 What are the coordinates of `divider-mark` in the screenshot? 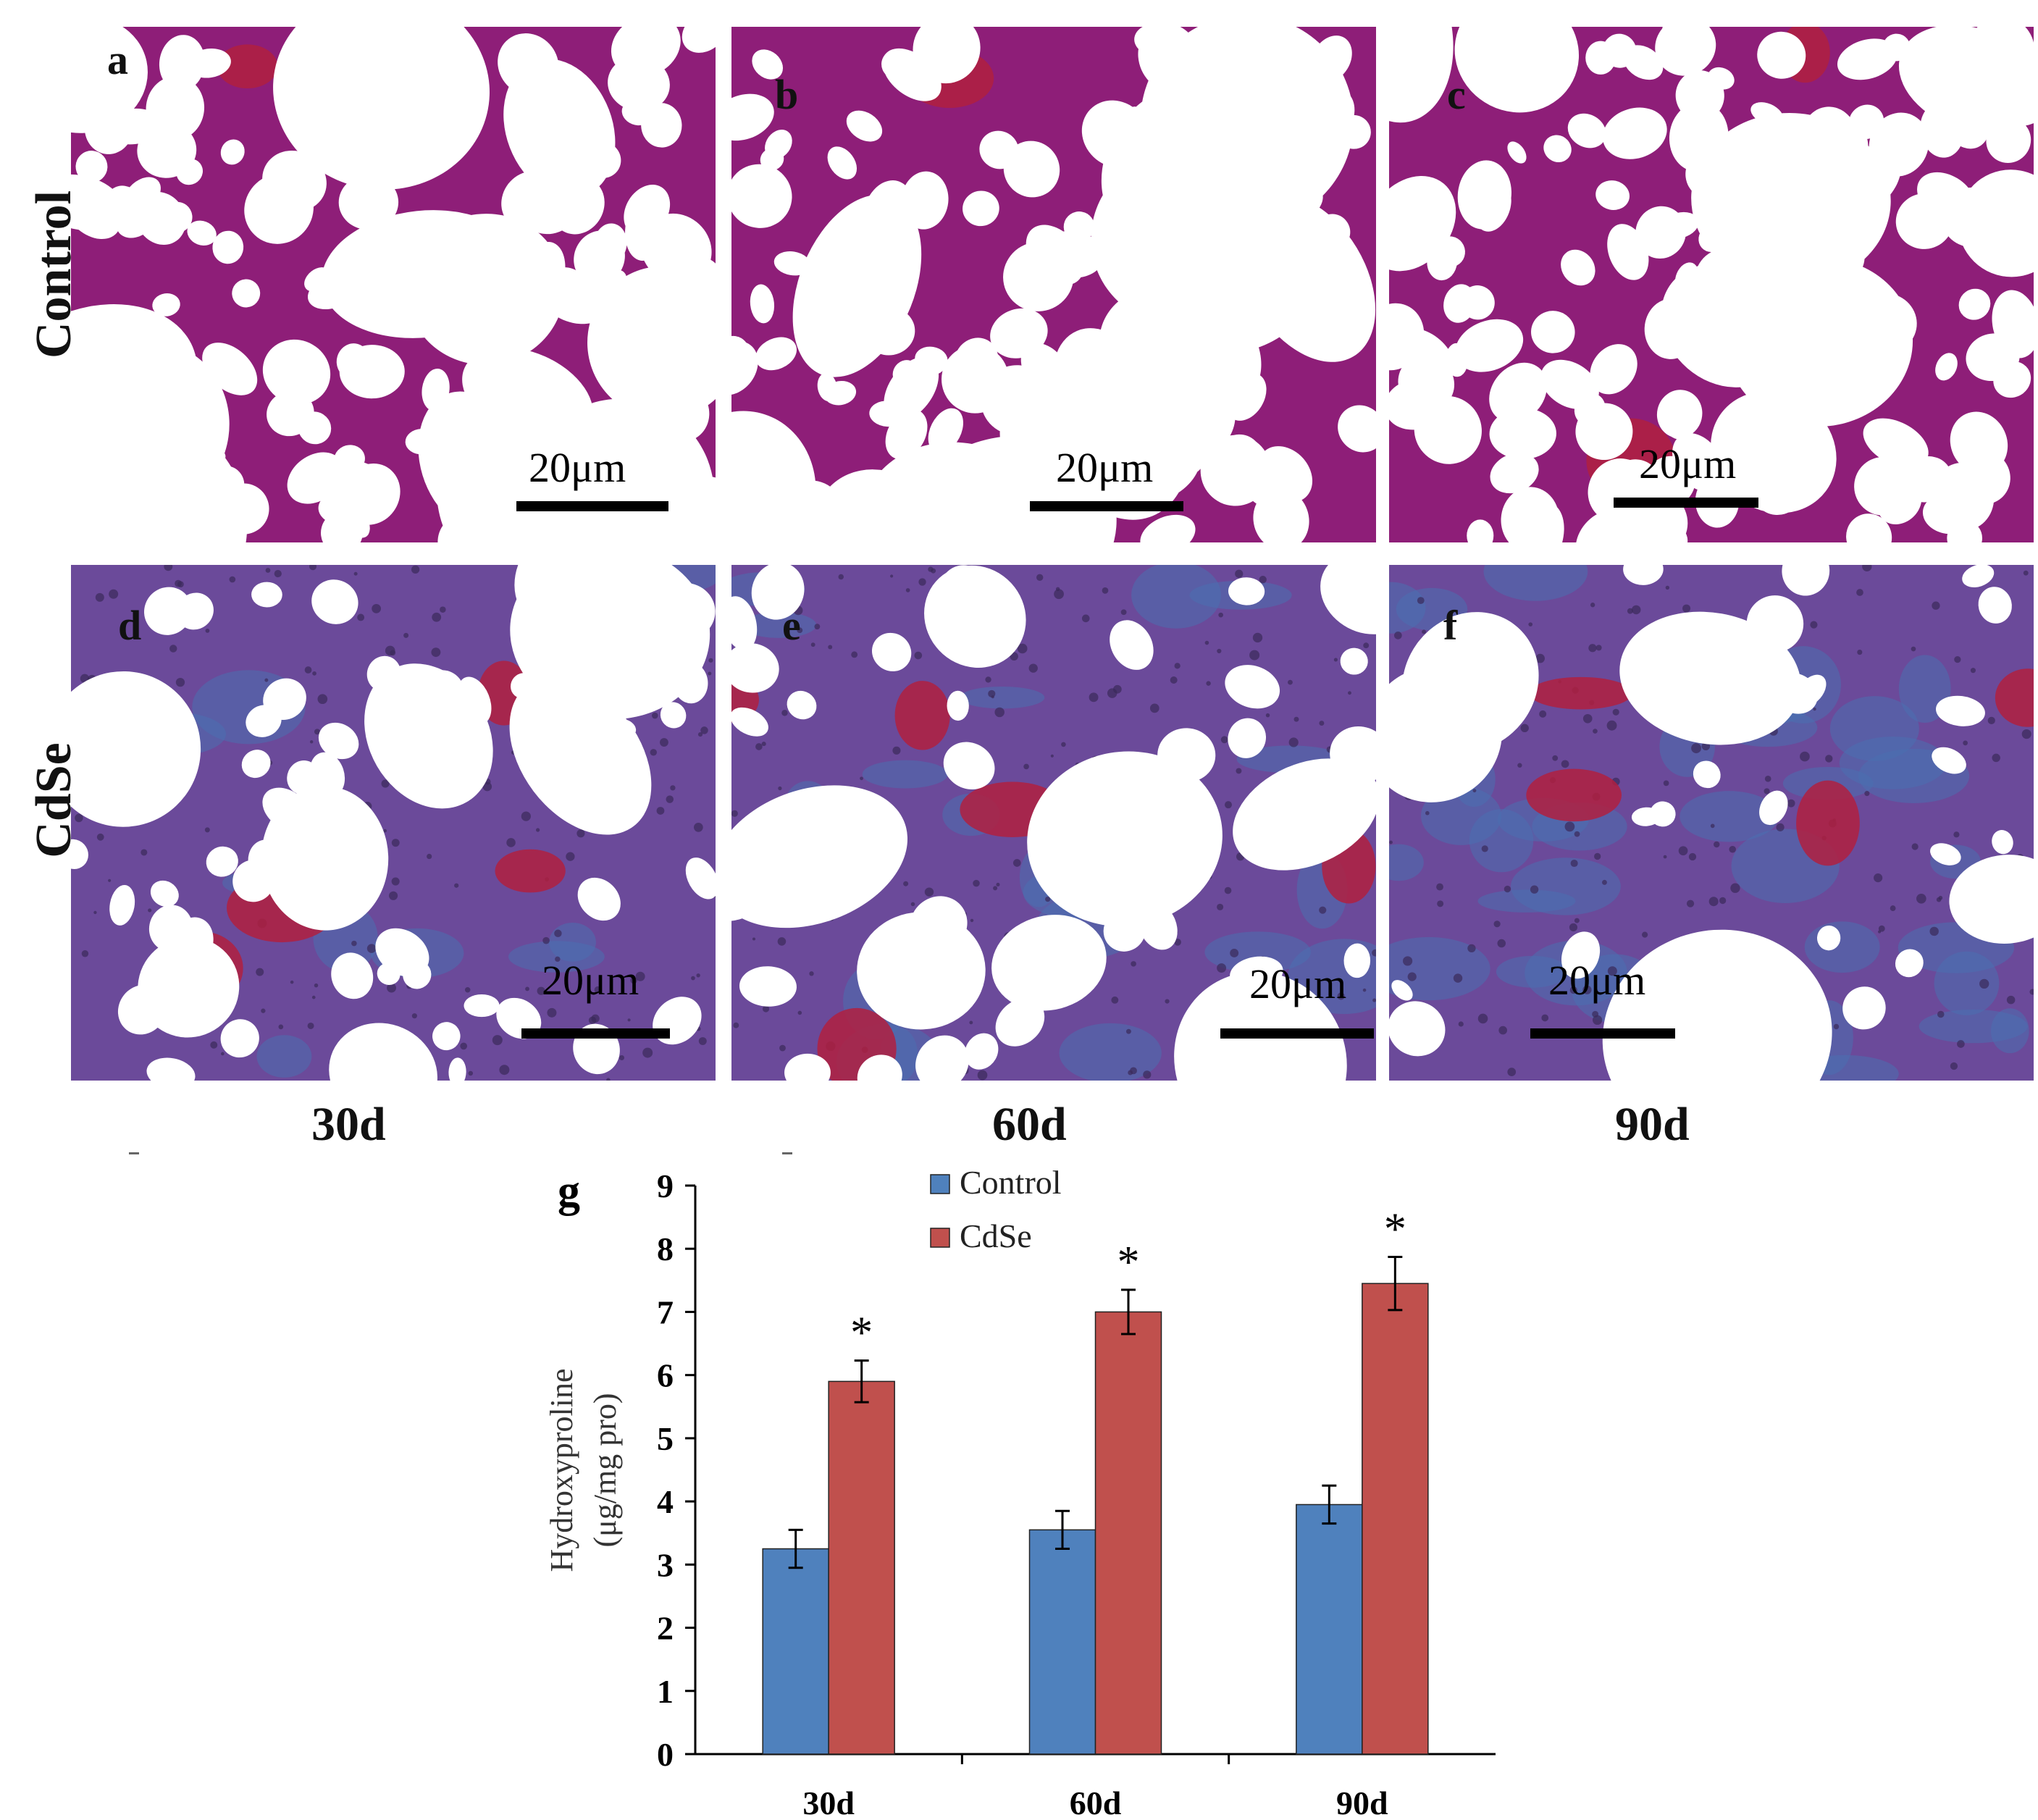 It's located at (787, 1153).